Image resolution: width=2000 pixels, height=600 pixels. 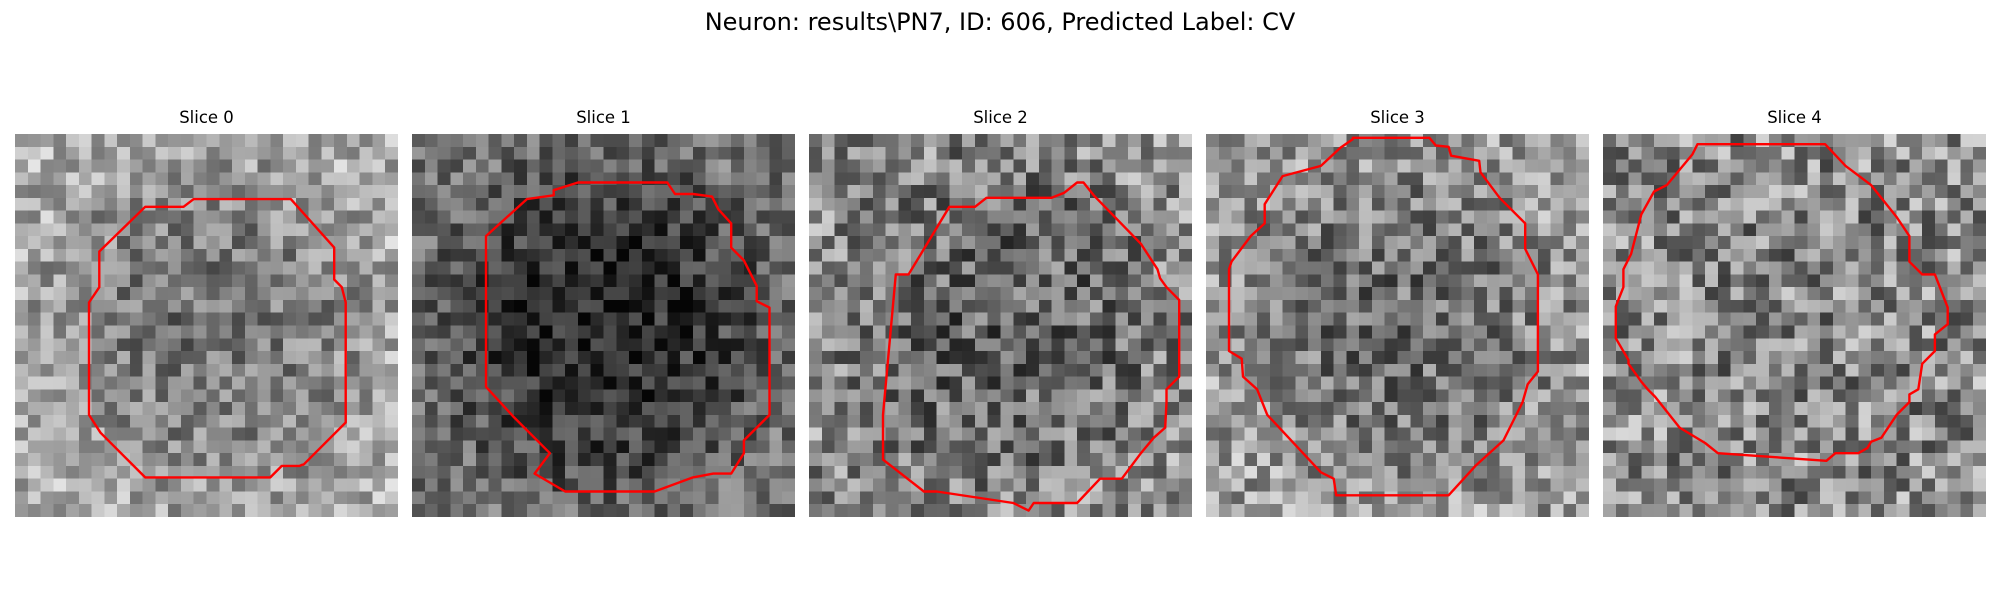 I want to click on slice-panel-1: Slice 1, so click(x=603, y=312).